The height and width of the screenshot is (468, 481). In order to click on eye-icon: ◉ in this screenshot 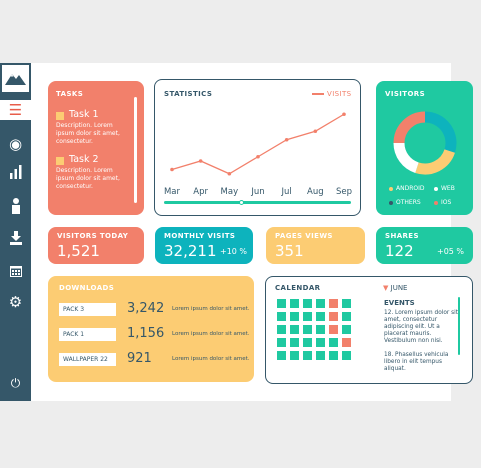, I will do `click(15, 144)`.